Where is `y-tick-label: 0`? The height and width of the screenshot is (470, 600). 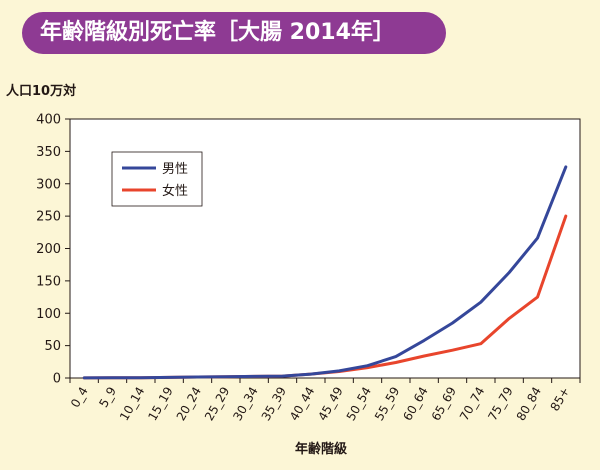 y-tick-label: 0 is located at coordinates (57, 379).